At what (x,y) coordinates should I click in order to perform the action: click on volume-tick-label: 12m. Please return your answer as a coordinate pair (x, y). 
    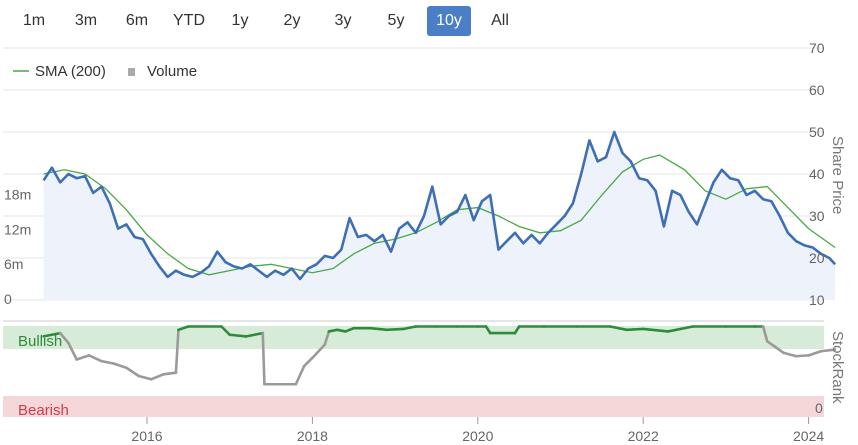
    Looking at the image, I should click on (17, 229).